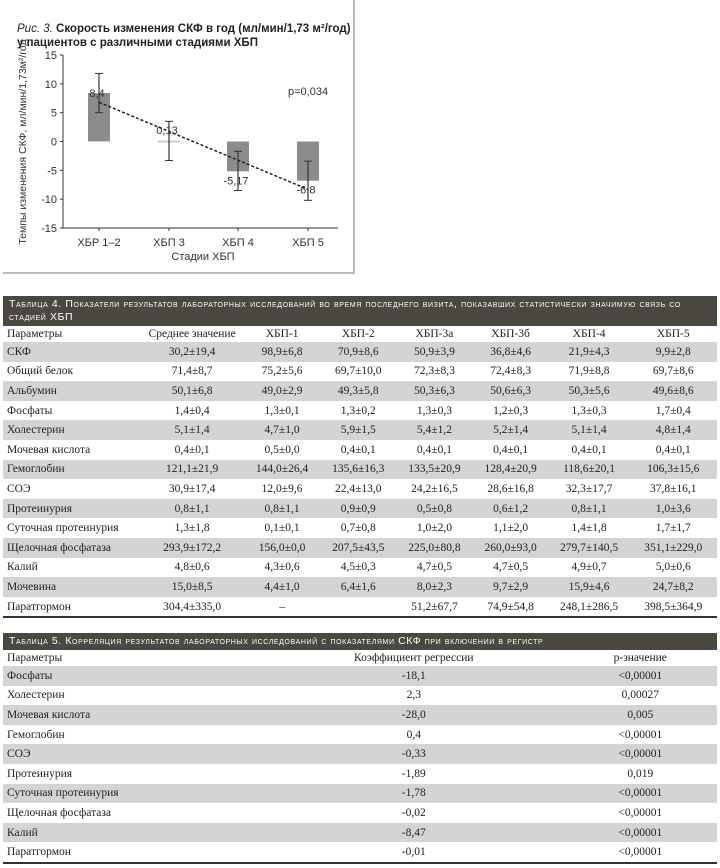  What do you see at coordinates (673, 567) in the screenshot?
I see `cell: 5,0±0,6` at bounding box center [673, 567].